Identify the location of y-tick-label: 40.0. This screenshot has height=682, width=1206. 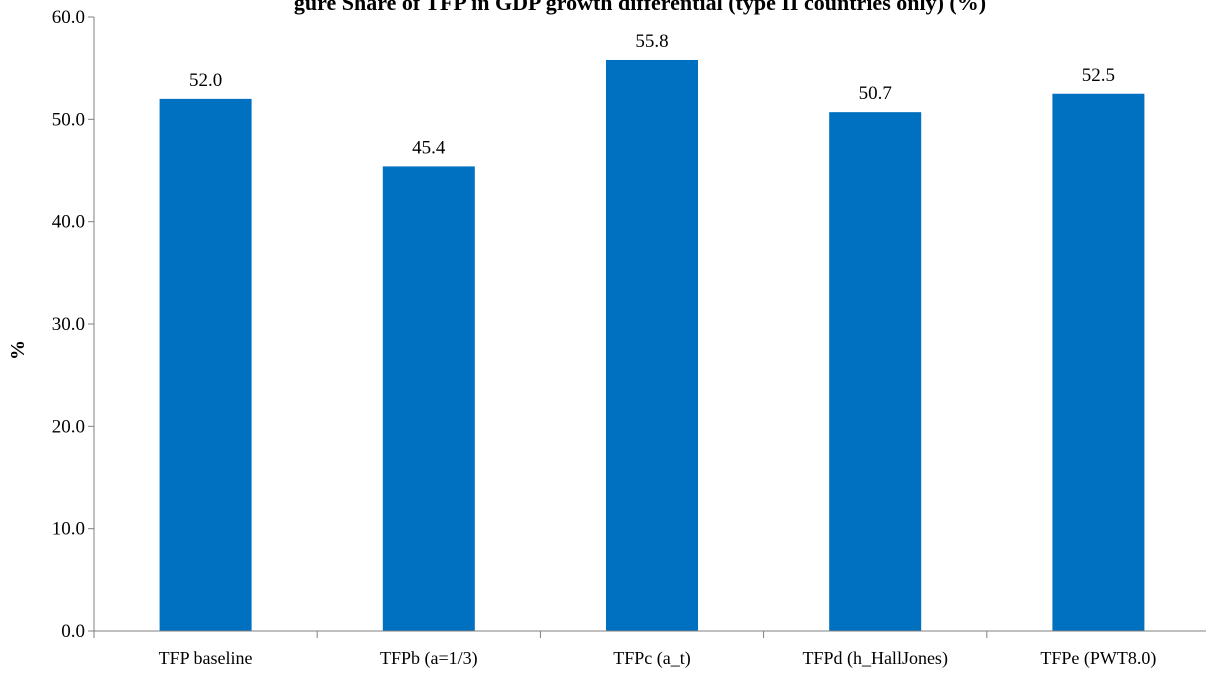
(68, 222).